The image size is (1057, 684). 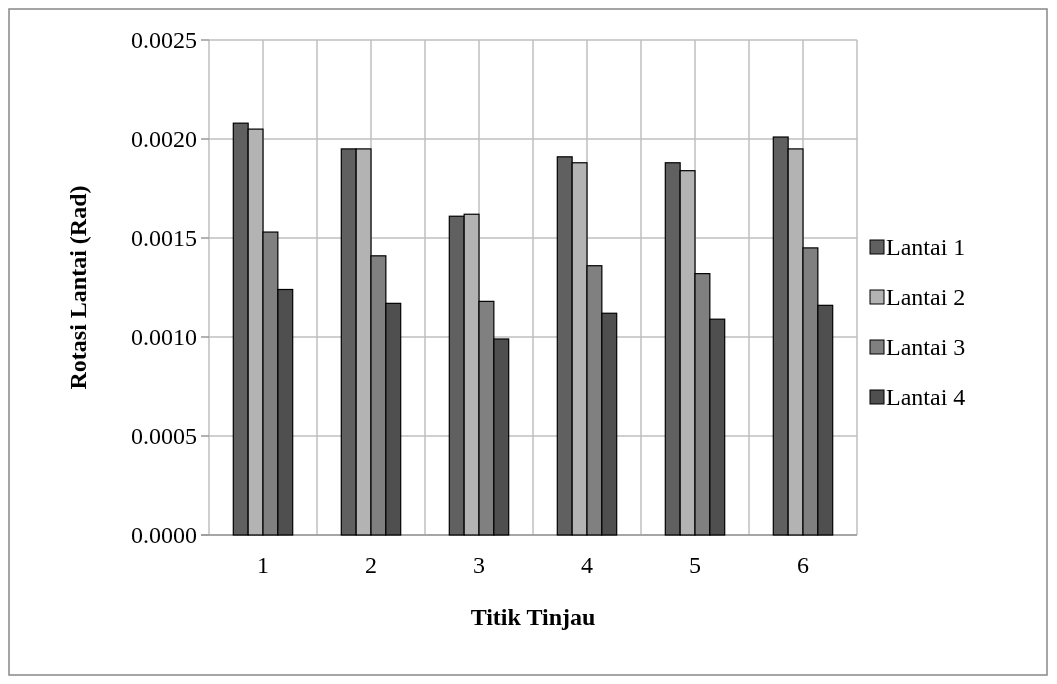 What do you see at coordinates (164, 337) in the screenshot?
I see `y-tick-label: 0.0010` at bounding box center [164, 337].